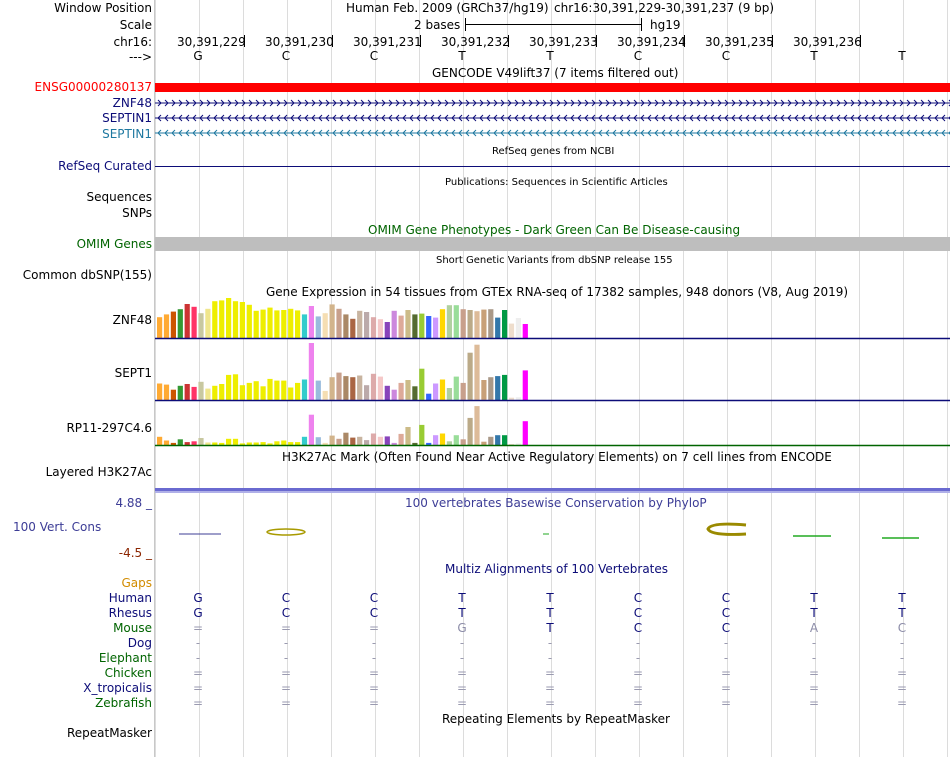 The width and height of the screenshot is (950, 757). What do you see at coordinates (449, 443) in the screenshot?
I see `gtex-bar-rp11-297c4.6-42` at bounding box center [449, 443].